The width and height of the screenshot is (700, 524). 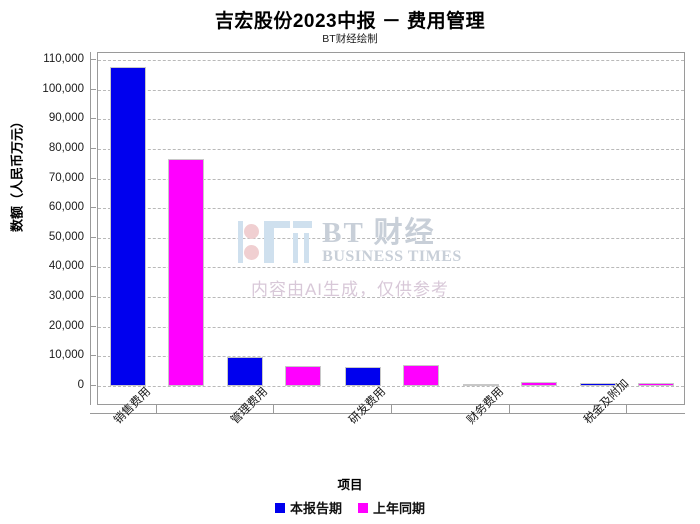 What do you see at coordinates (399, 508) in the screenshot?
I see `legend-label: 上年同期` at bounding box center [399, 508].